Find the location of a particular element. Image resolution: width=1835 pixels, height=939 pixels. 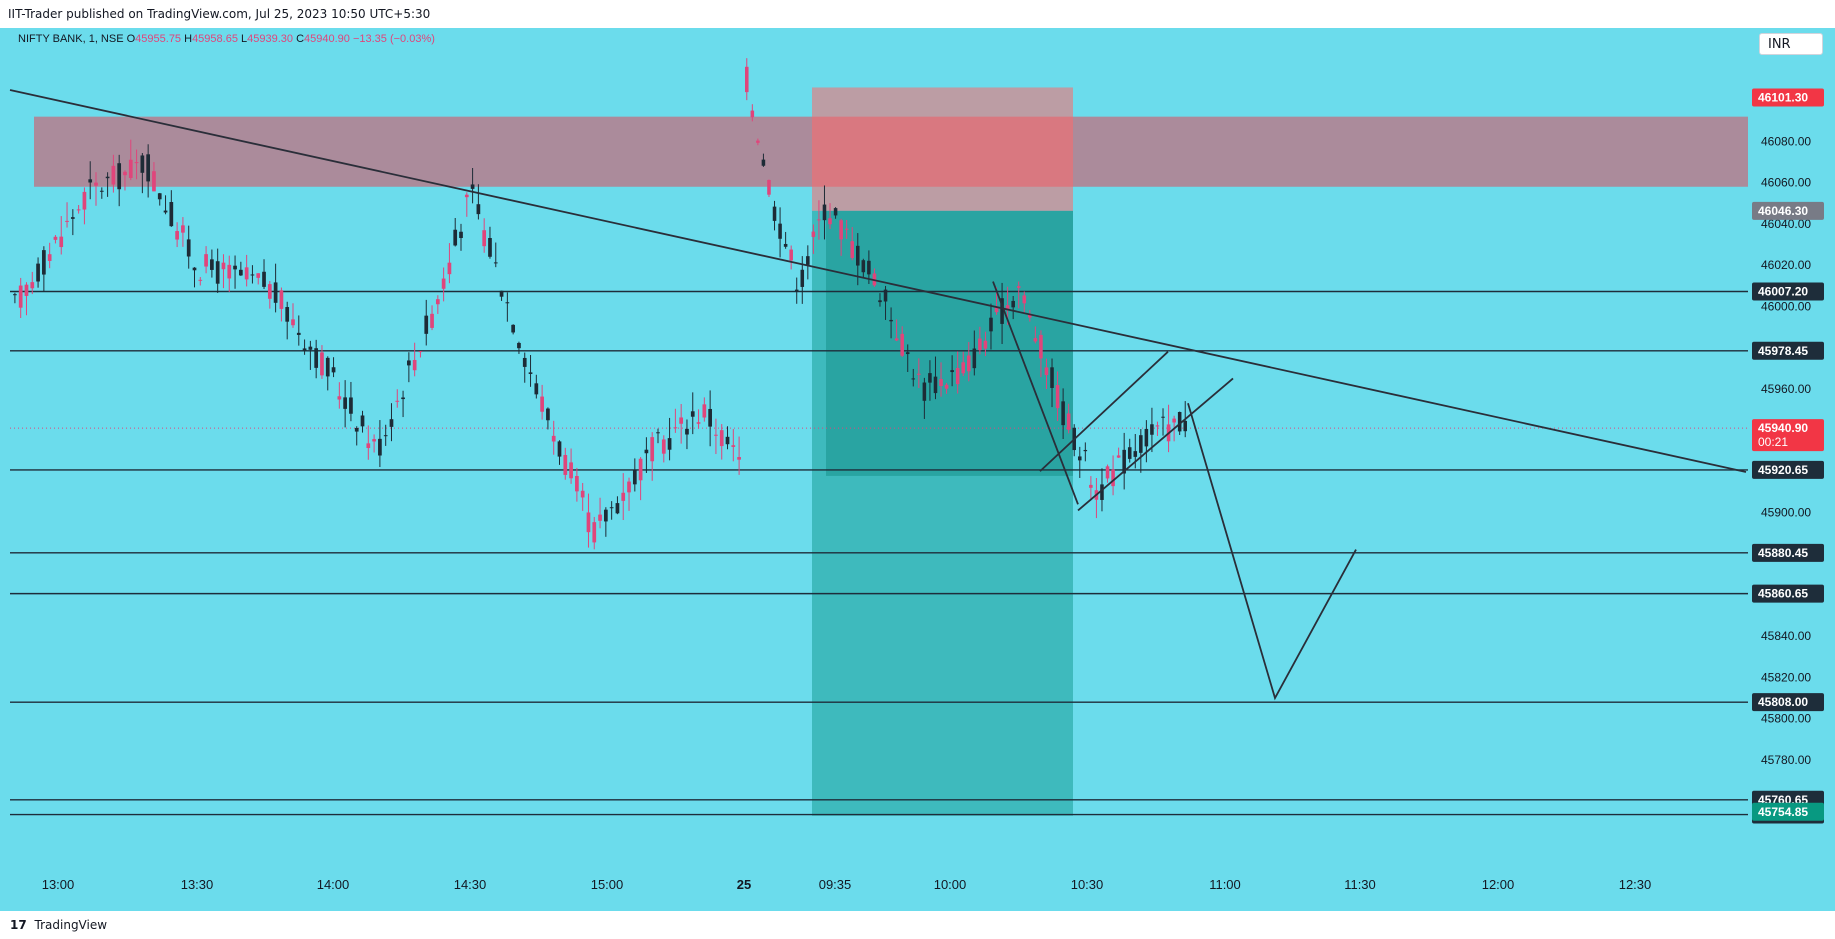

price-tick-label: 46040.00 is located at coordinates (1786, 224).